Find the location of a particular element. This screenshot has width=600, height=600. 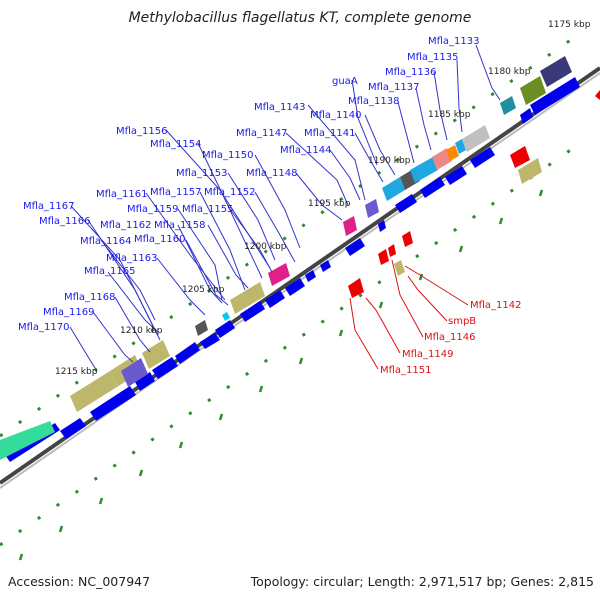

forward-gene-label: Mfla_1135 is located at coordinates (433, 57).